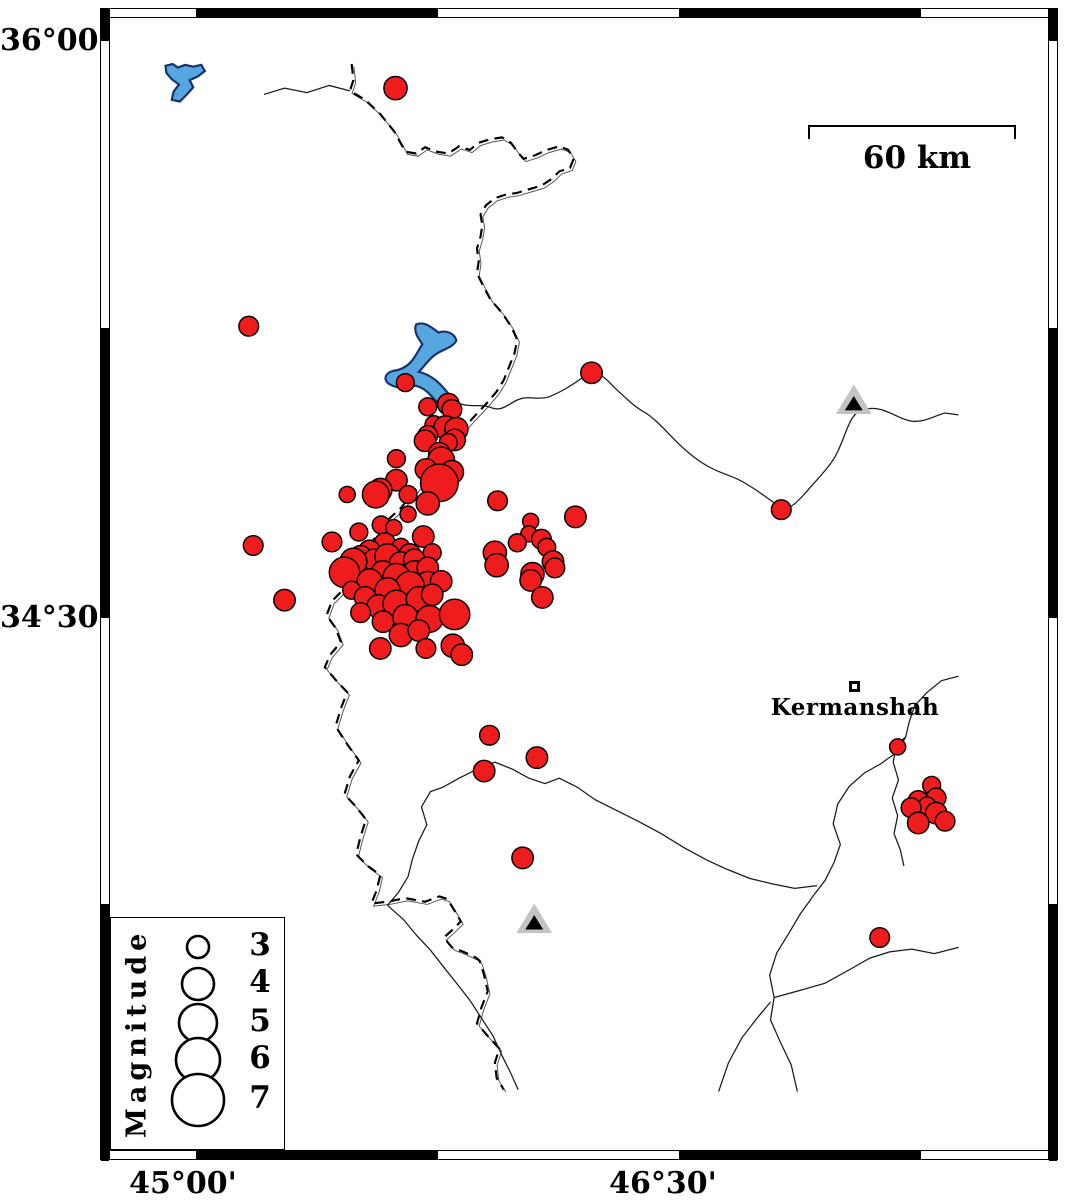 Image resolution: width=1066 pixels, height=1202 pixels. I want to click on latitude-label: 34°30', so click(54, 617).